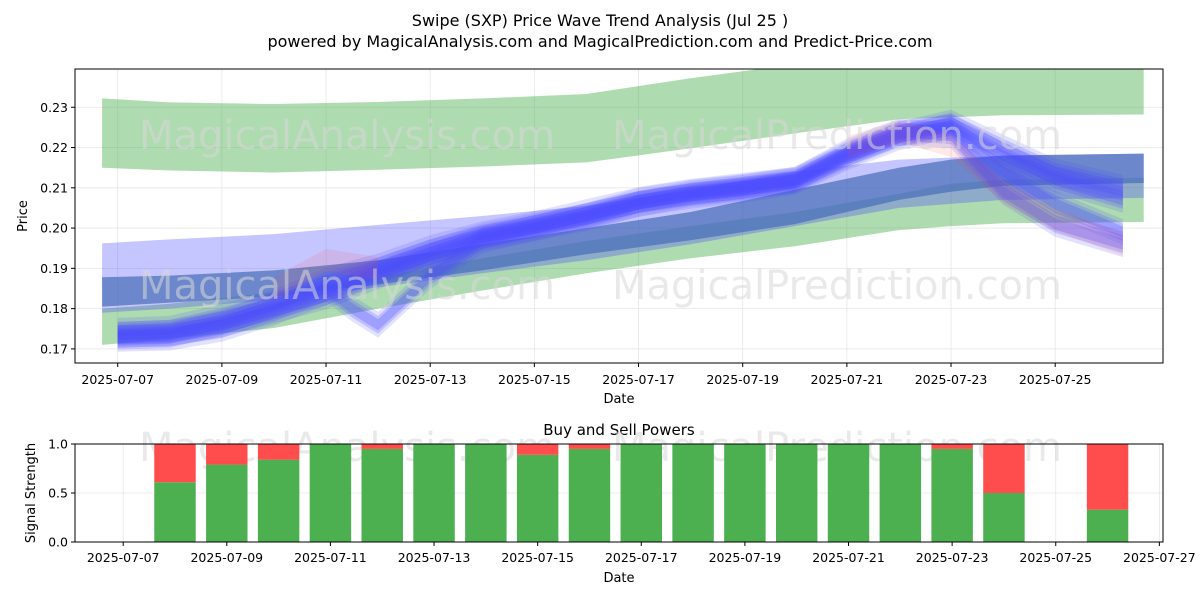  Describe the element at coordinates (54, 308) in the screenshot. I see `y-tick-label: 0.18` at that location.